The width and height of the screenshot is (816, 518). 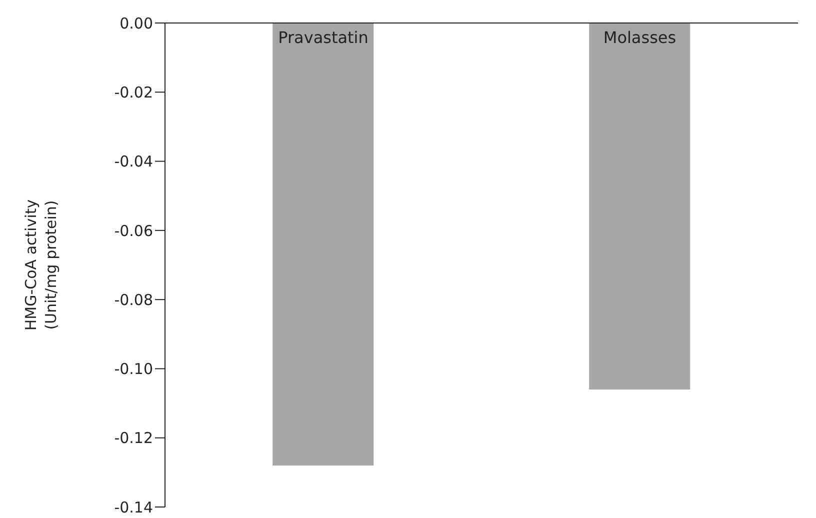 I want to click on y-tick-label: -0.12, so click(x=133, y=438).